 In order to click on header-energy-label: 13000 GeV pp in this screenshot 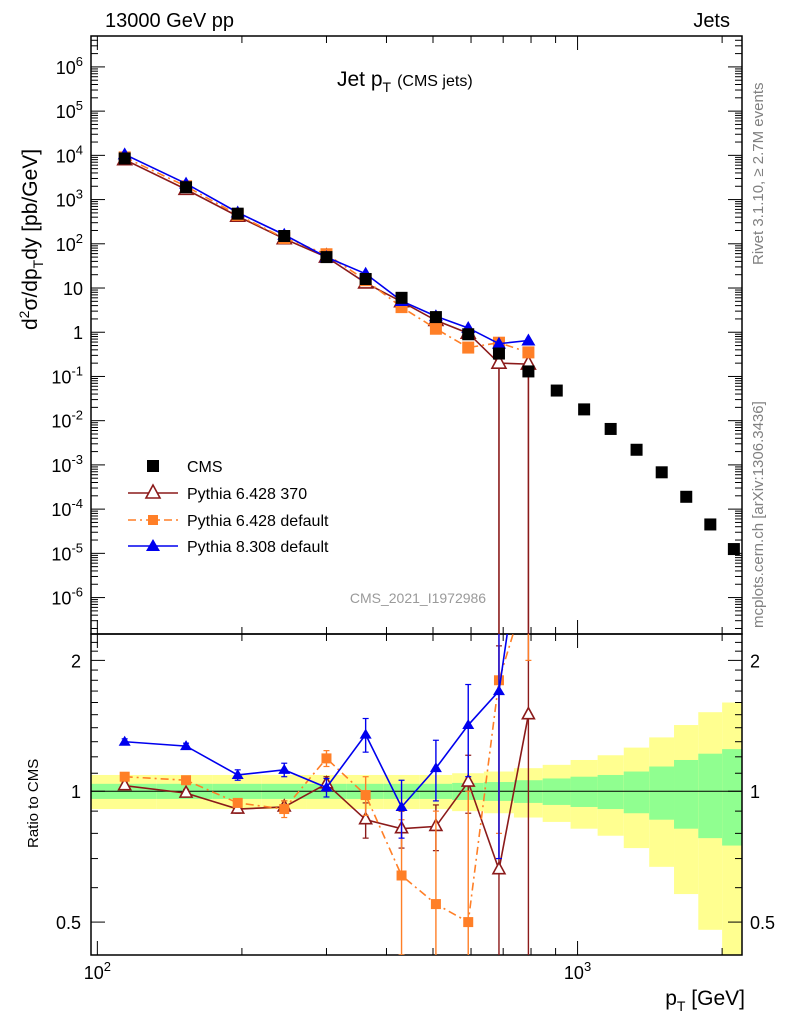, I will do `click(169, 21)`.